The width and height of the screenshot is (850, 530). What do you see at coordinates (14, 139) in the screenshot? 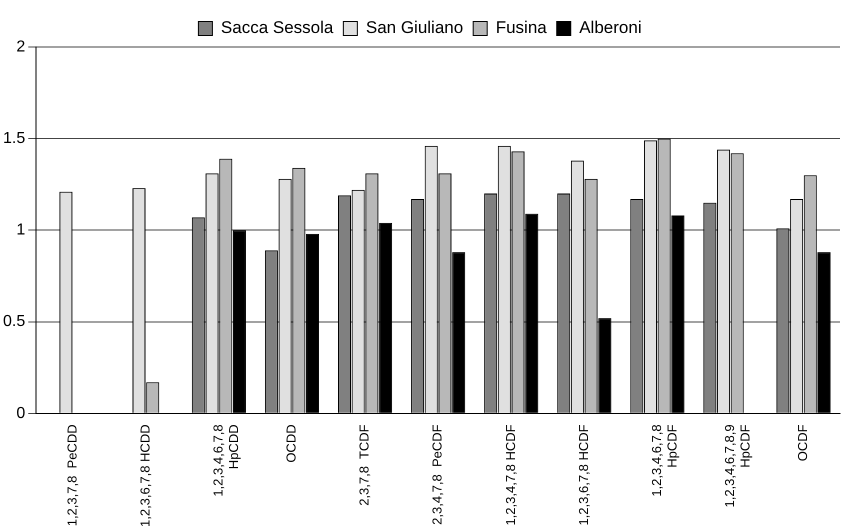
I see `y-tick-label: 1.5` at bounding box center [14, 139].